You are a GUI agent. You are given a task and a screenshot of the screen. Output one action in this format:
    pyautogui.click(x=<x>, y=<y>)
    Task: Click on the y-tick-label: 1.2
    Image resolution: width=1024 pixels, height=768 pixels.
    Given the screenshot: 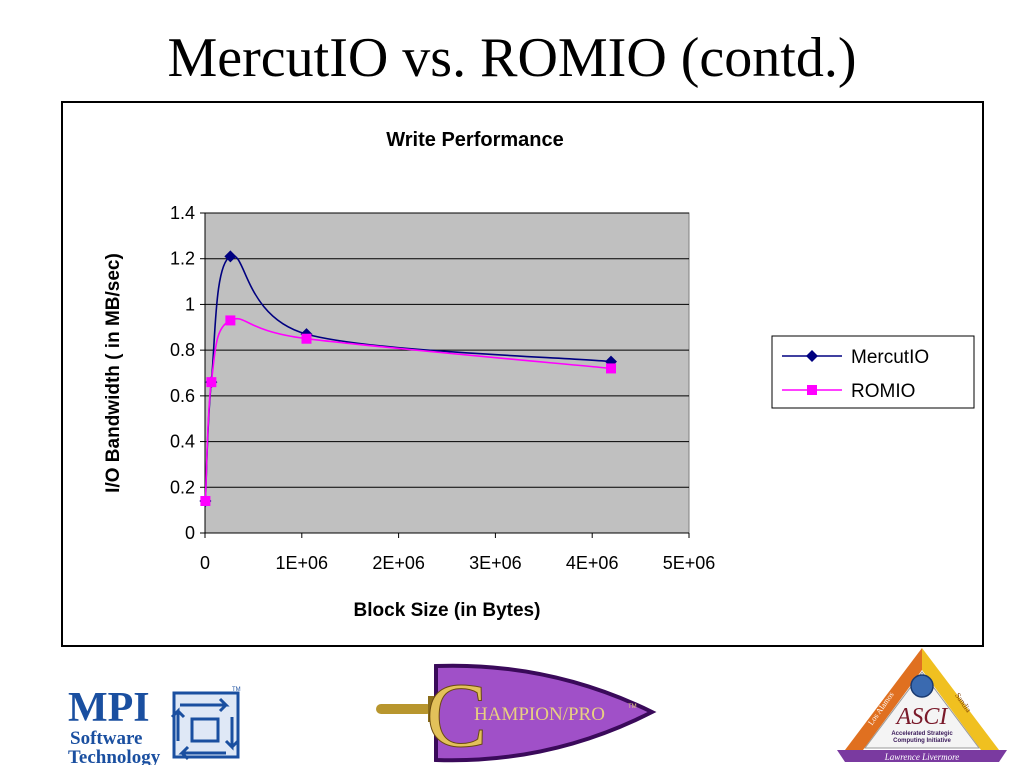 What is the action you would take?
    pyautogui.click(x=182, y=259)
    